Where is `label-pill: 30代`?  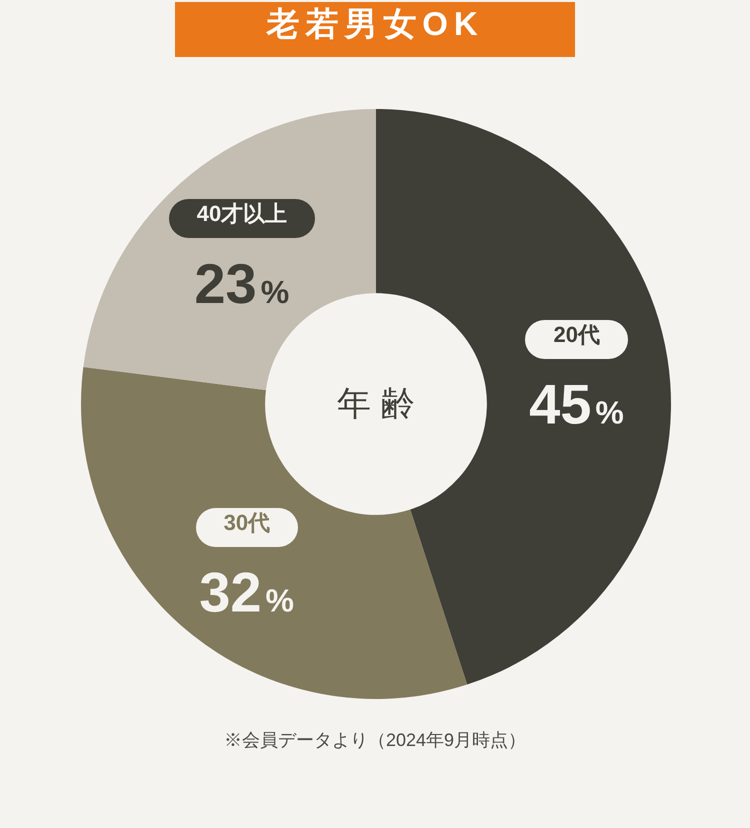
label-pill: 30代 is located at coordinates (247, 527).